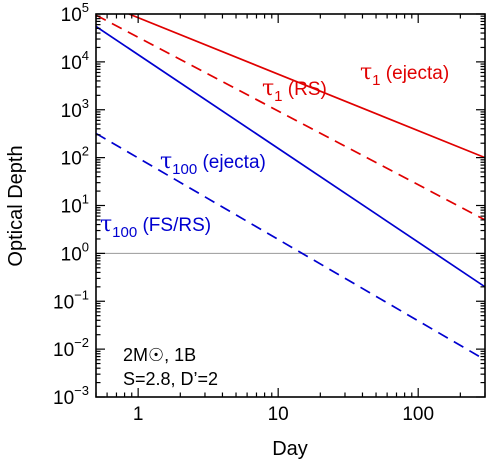  Describe the element at coordinates (418, 414) in the screenshot. I see `x-tick-label: 100` at that location.